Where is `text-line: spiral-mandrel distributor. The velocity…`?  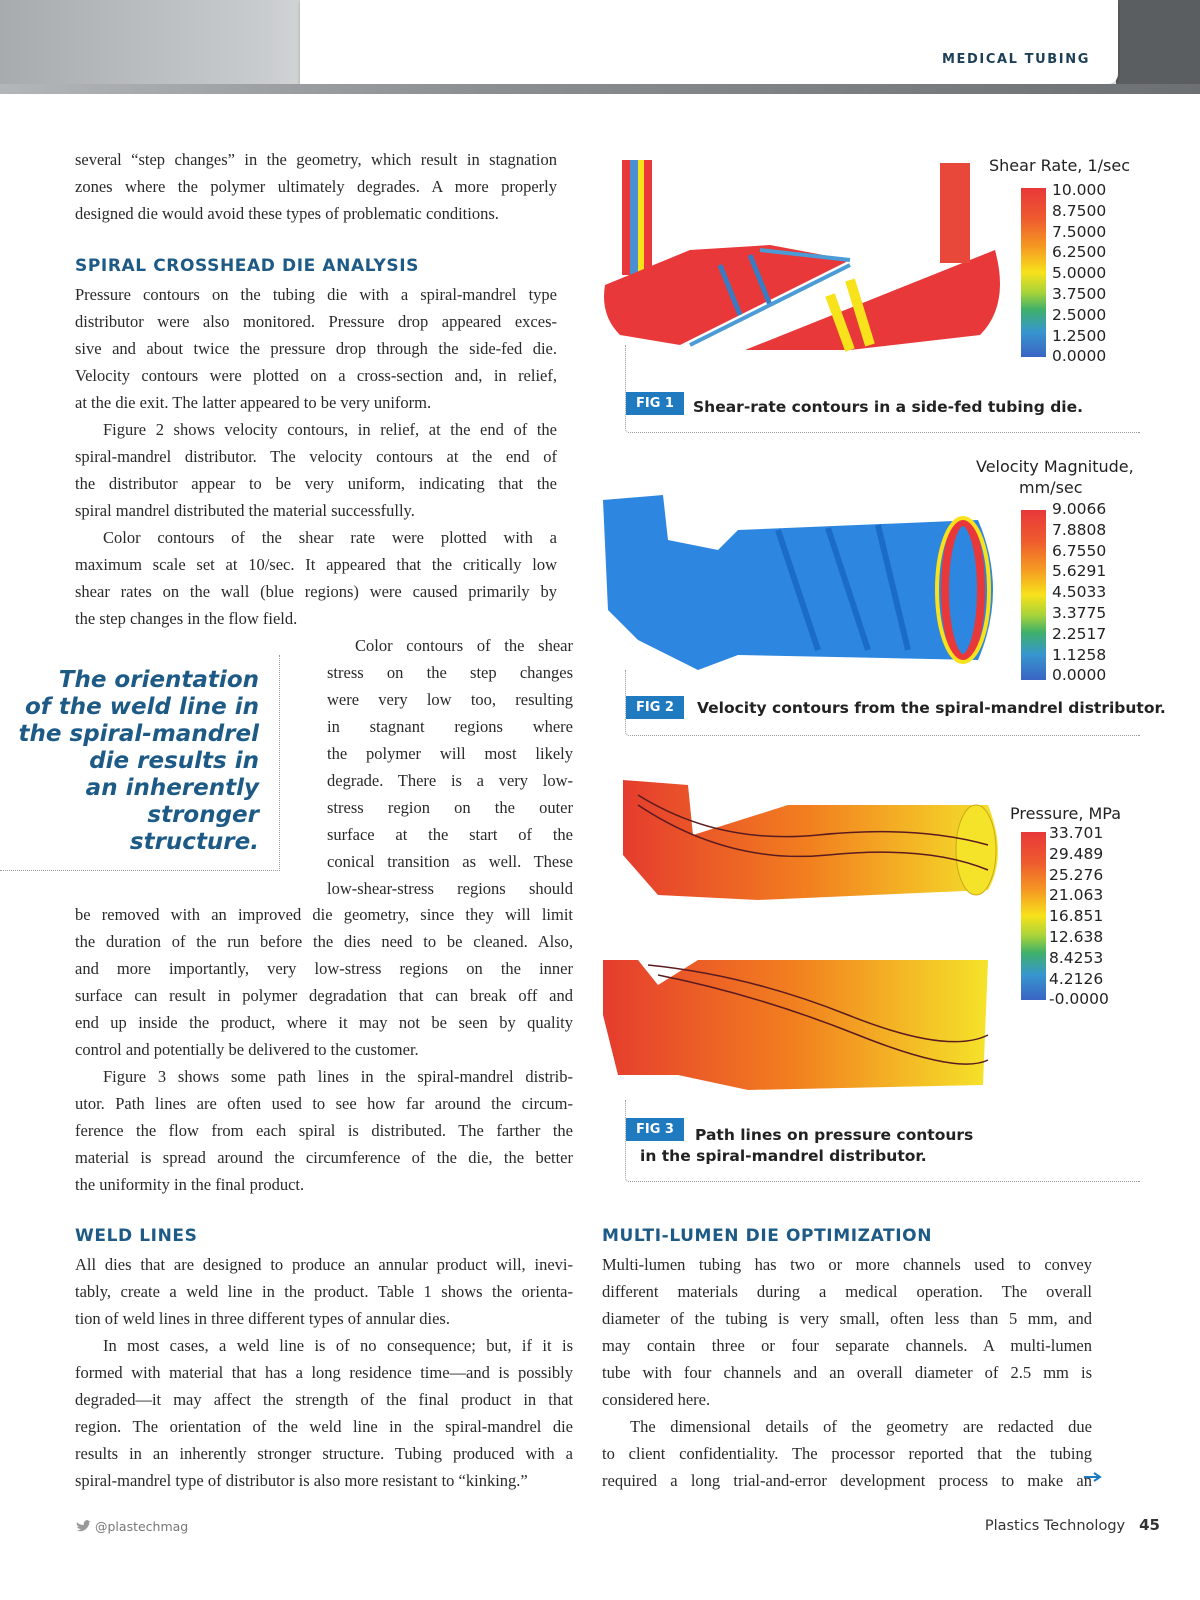
text-line: spiral-mandrel distributor. The velocity… is located at coordinates (316, 456).